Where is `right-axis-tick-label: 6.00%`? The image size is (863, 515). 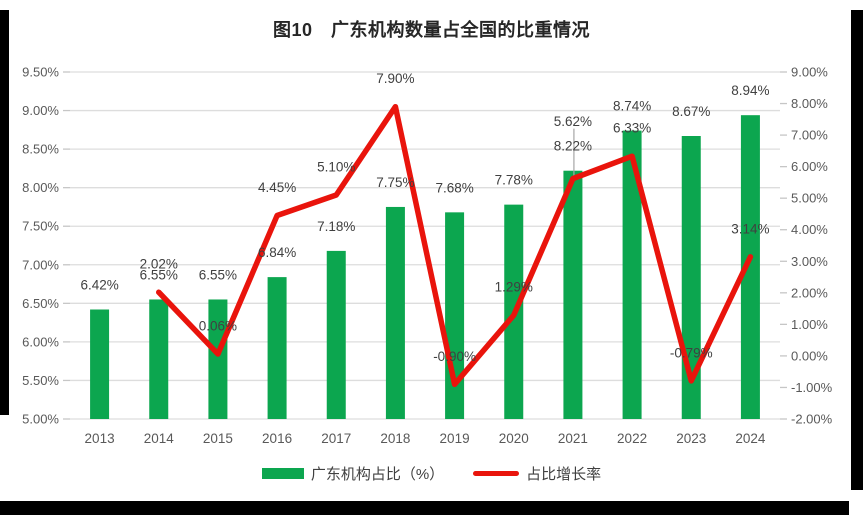 right-axis-tick-label: 6.00% is located at coordinates (809, 166).